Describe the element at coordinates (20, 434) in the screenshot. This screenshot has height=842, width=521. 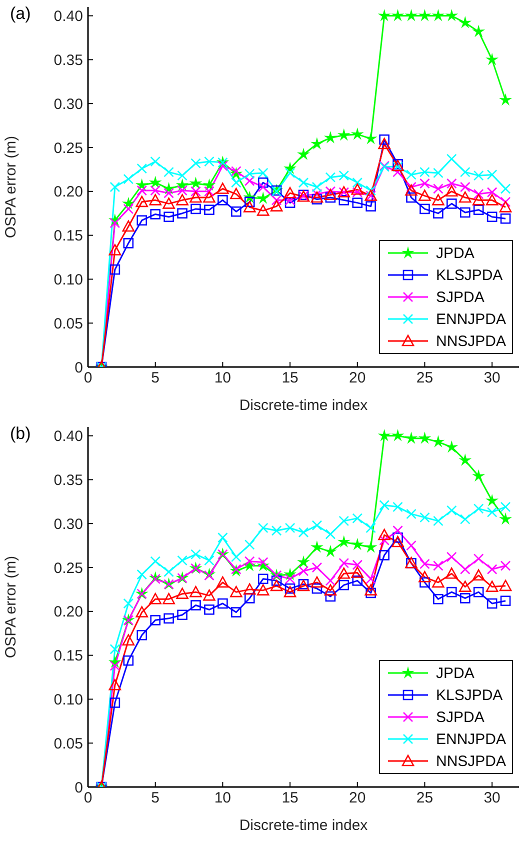
I see `chart-title: (b)` at that location.